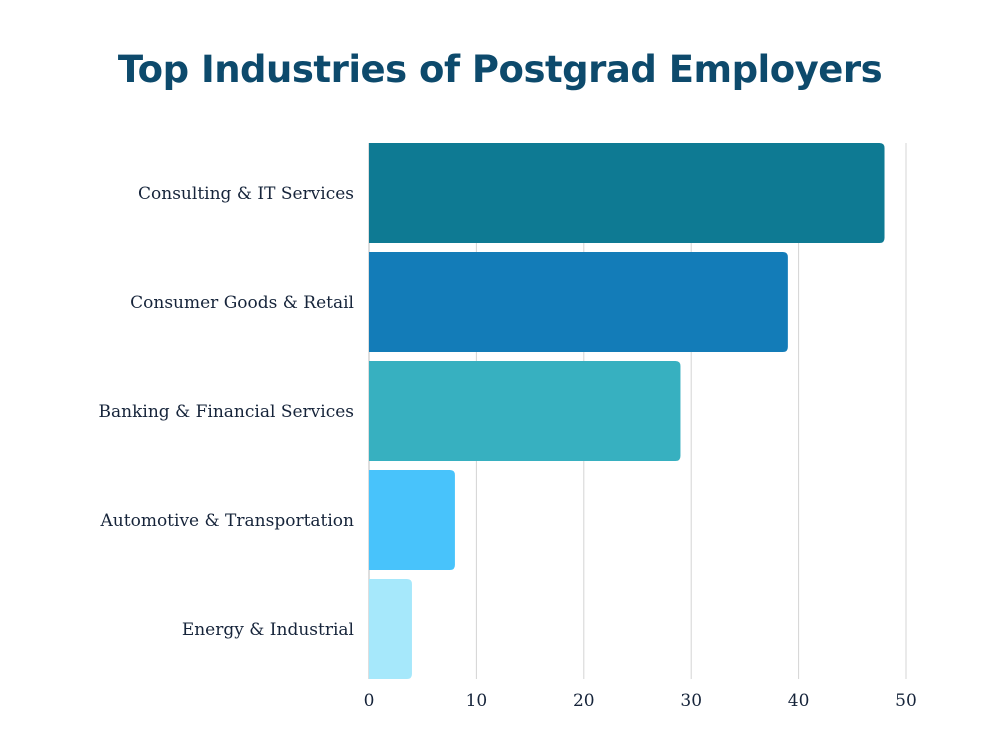 The image size is (1000, 750). I want to click on category-label: Energy & Industrial, so click(268, 630).